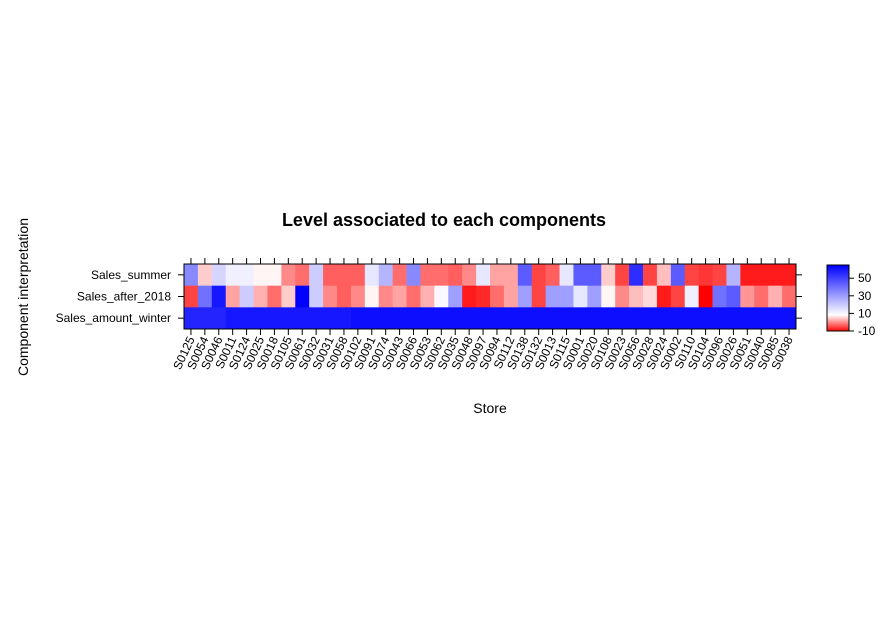  What do you see at coordinates (865, 296) in the screenshot?
I see `colorbar-tick-label: 30` at bounding box center [865, 296].